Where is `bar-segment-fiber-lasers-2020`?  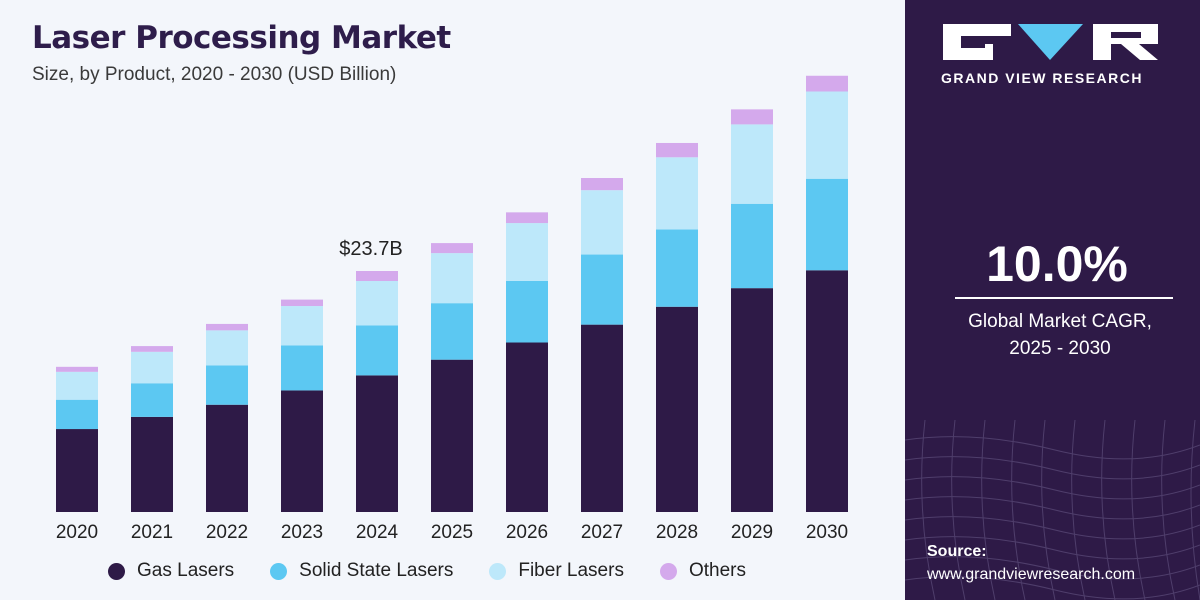 bar-segment-fiber-lasers-2020 is located at coordinates (77, 385).